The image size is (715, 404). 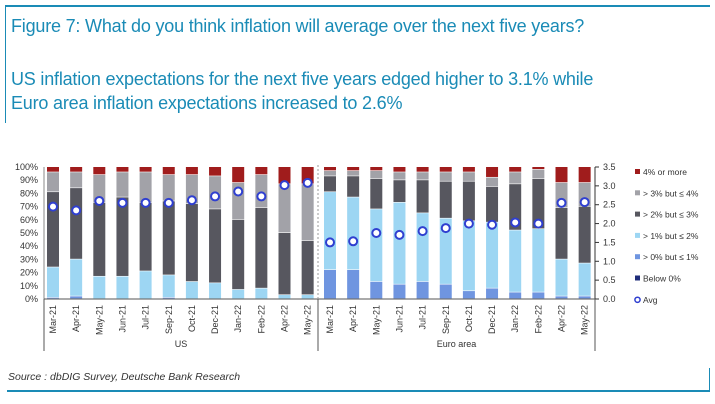 I want to click on legend-label: Avg, so click(x=650, y=300).